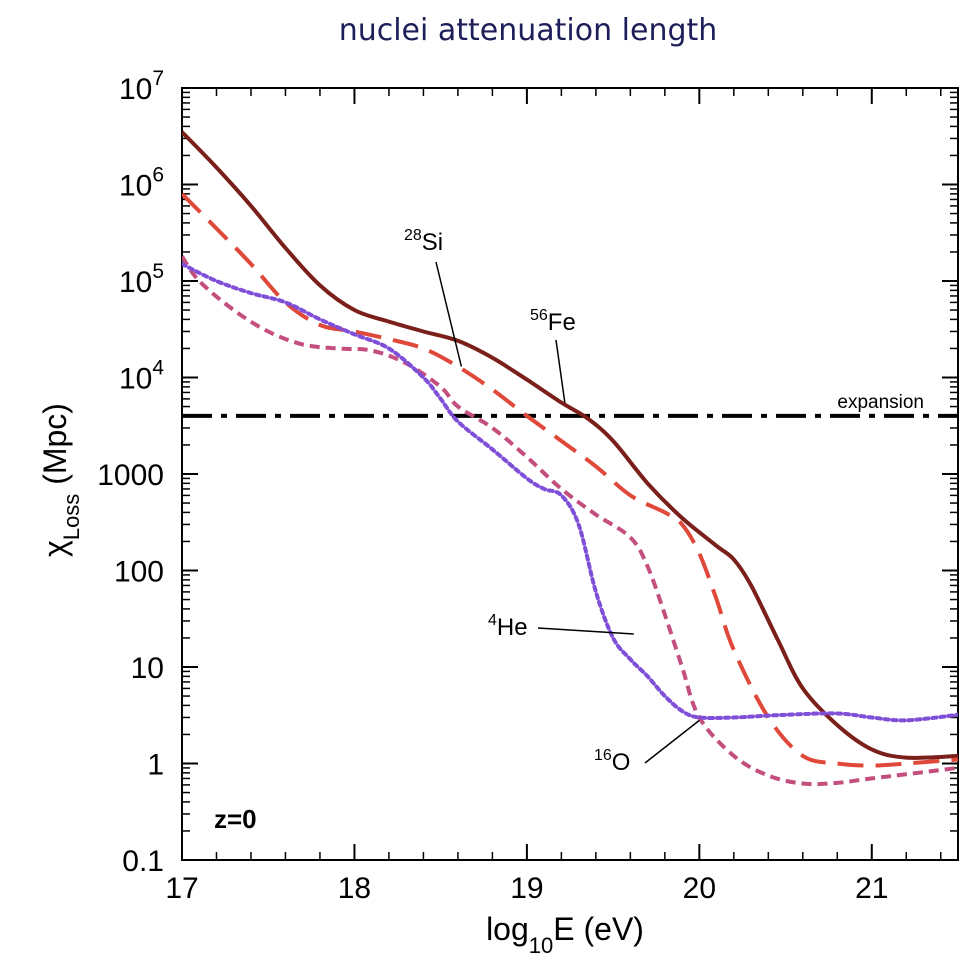 This screenshot has width=964, height=960. What do you see at coordinates (570, 405) in the screenshot?
I see `expansion-reference: expansion` at bounding box center [570, 405].